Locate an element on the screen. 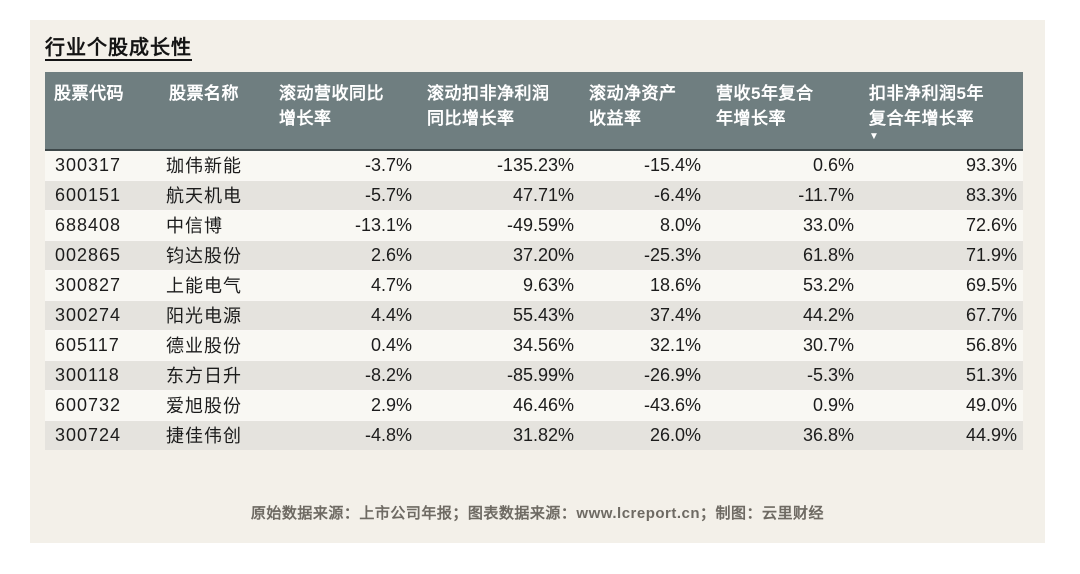 The height and width of the screenshot is (574, 1080). column-header-label: 收益率 is located at coordinates (615, 118).